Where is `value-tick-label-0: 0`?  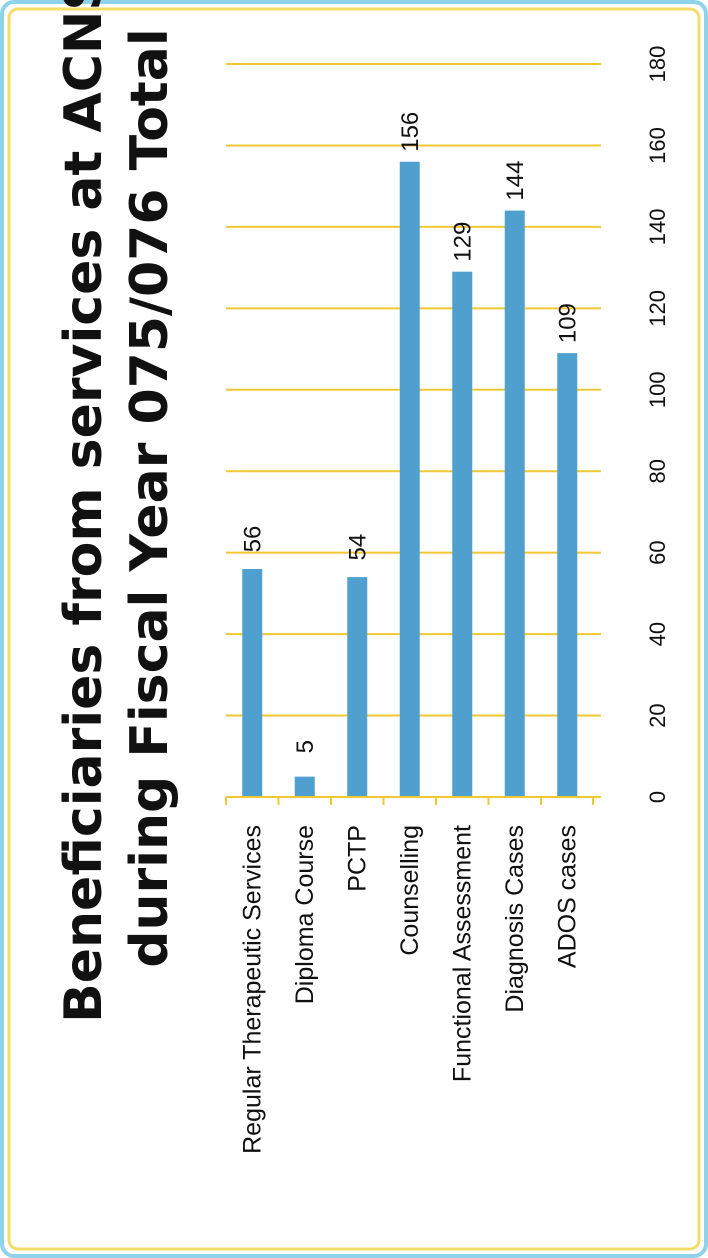 value-tick-label-0: 0 is located at coordinates (657, 797).